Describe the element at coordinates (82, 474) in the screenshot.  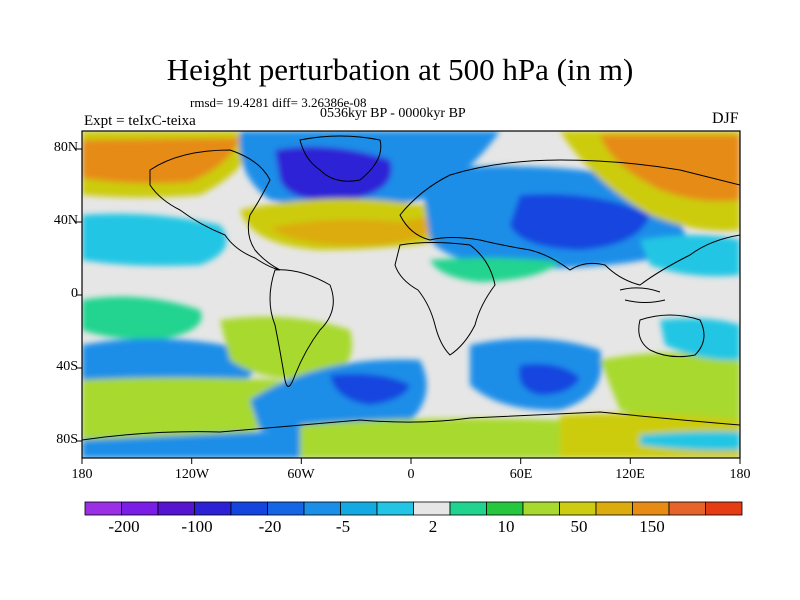
I see `x-label-180w: 180` at that location.